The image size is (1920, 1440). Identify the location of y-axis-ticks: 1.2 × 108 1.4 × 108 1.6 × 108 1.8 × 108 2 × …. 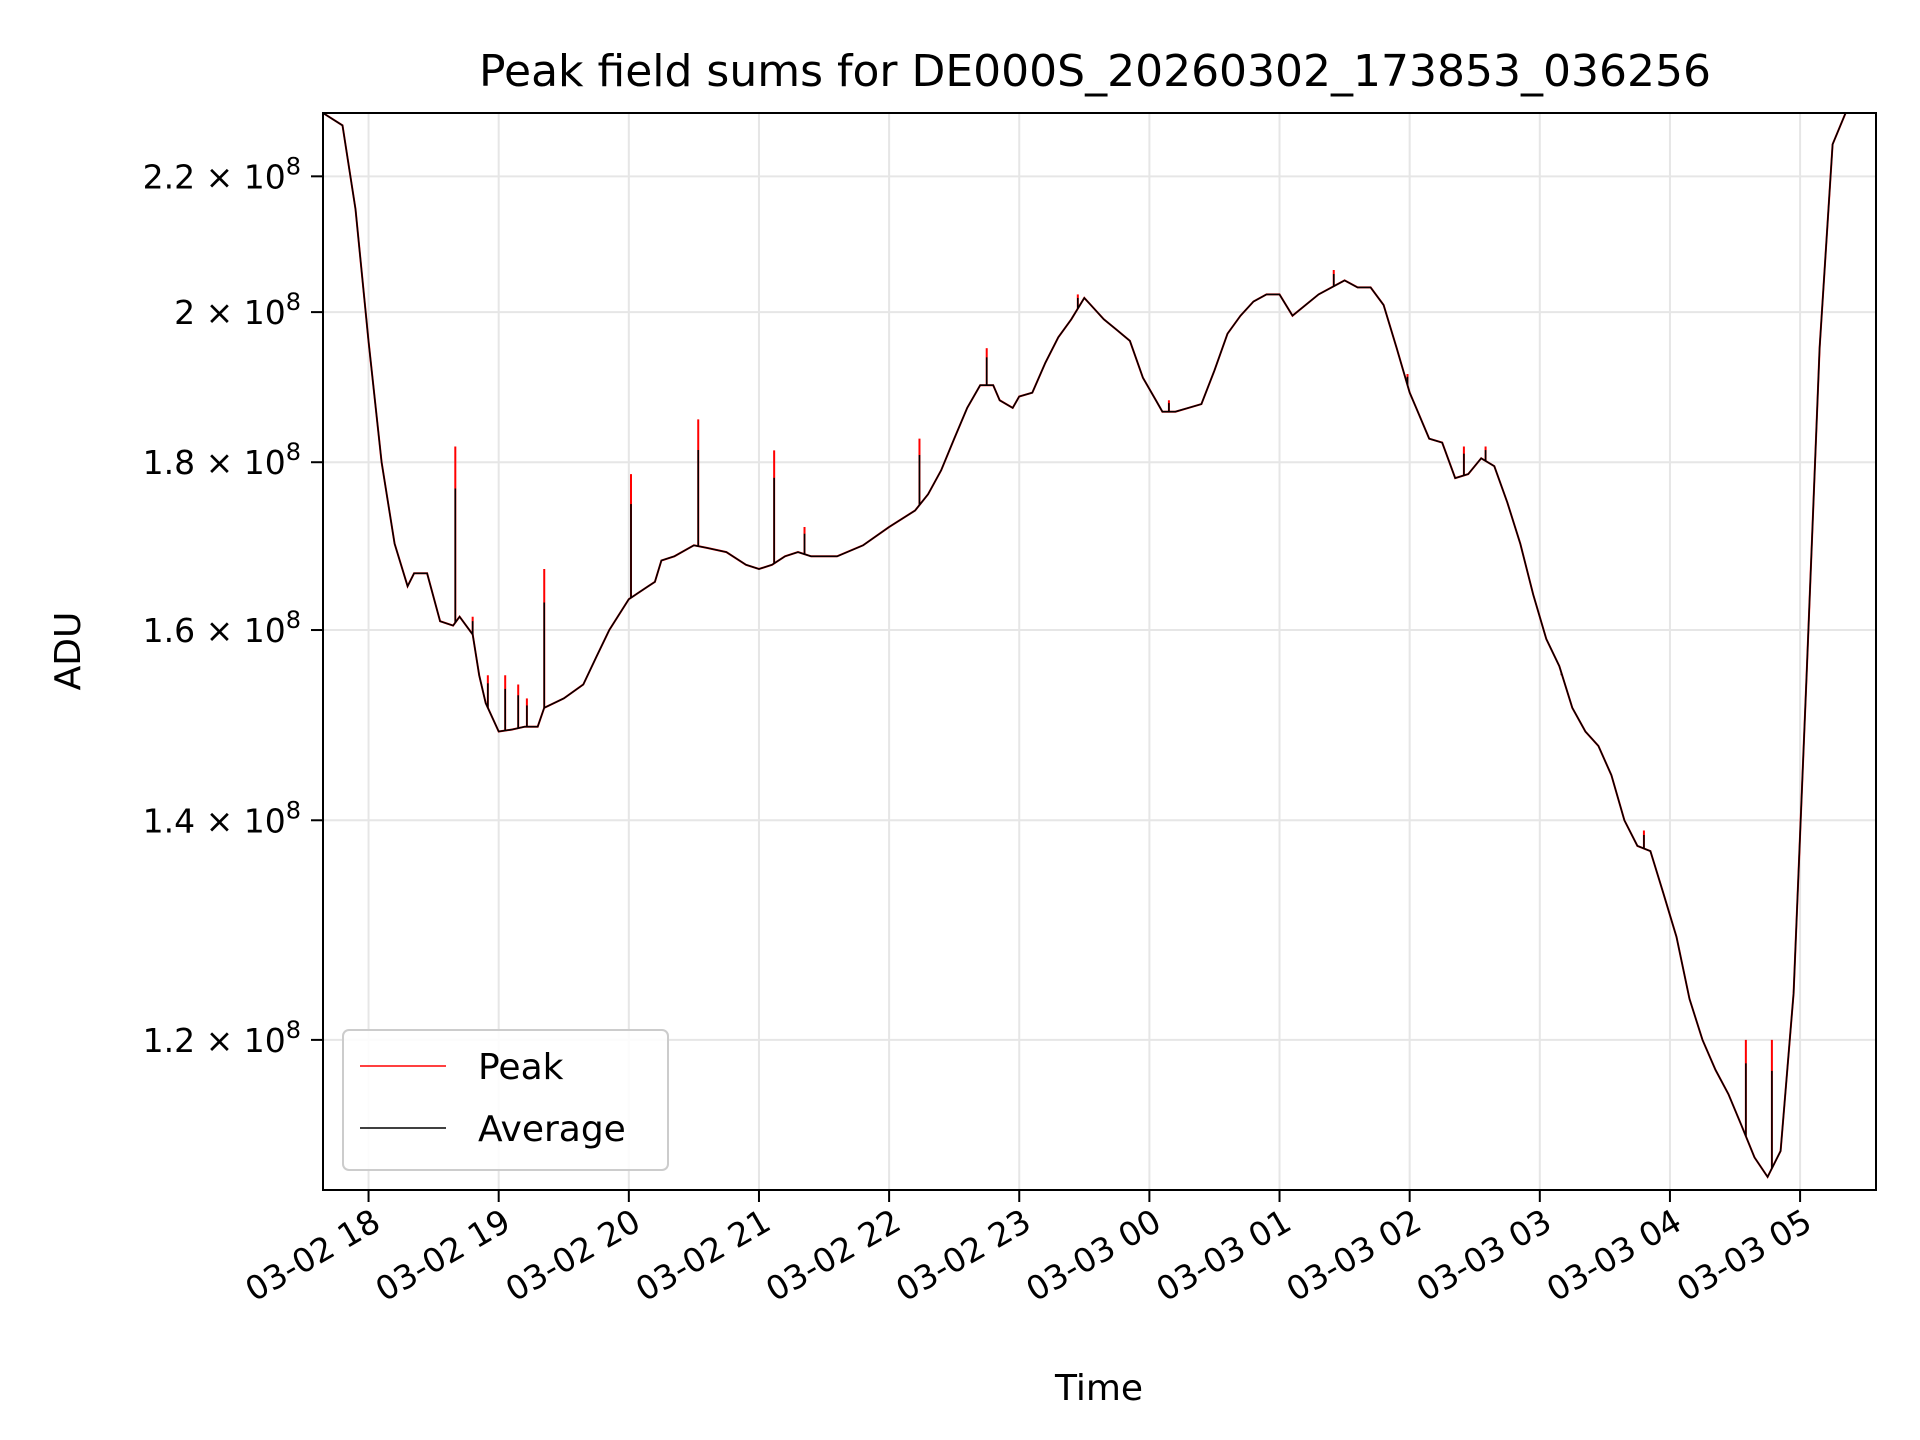
(233, 606).